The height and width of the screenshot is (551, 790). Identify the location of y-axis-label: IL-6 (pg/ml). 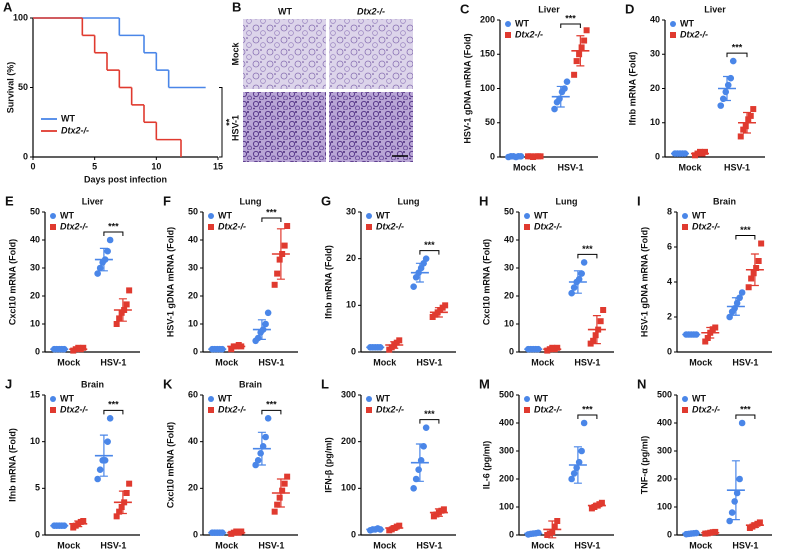
(486, 465).